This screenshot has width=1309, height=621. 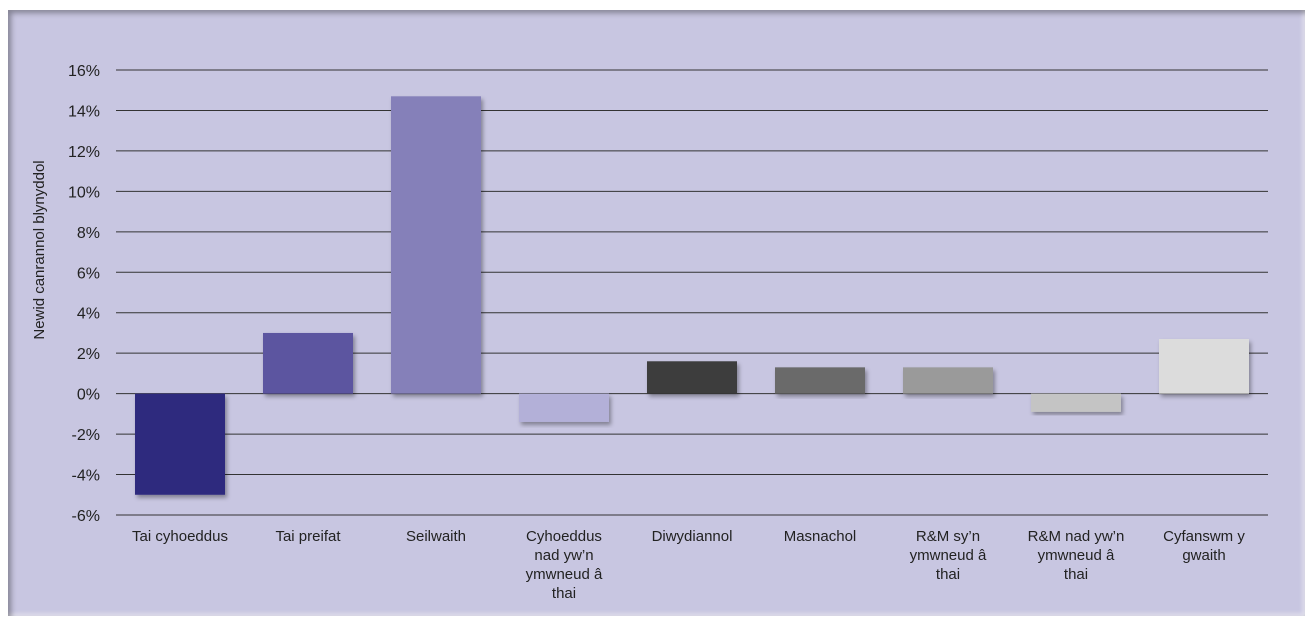 I want to click on y-tick-label: 14%, so click(x=84, y=111).